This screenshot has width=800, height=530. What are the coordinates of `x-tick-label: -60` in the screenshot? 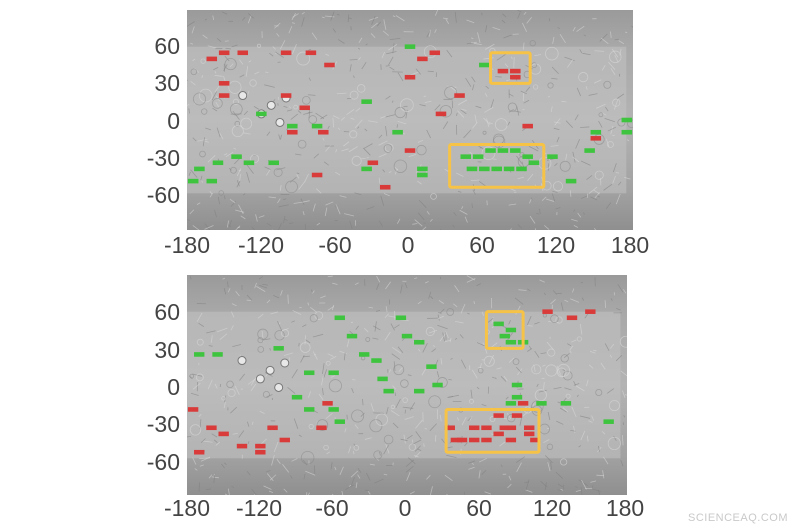 It's located at (335, 245).